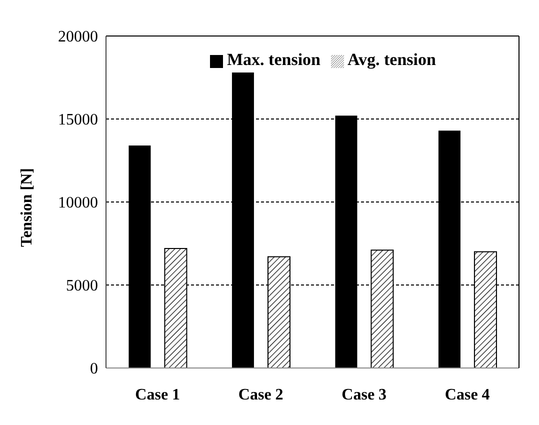 This screenshot has height=425, width=539. I want to click on legend-label: Max. tension, so click(273, 59).